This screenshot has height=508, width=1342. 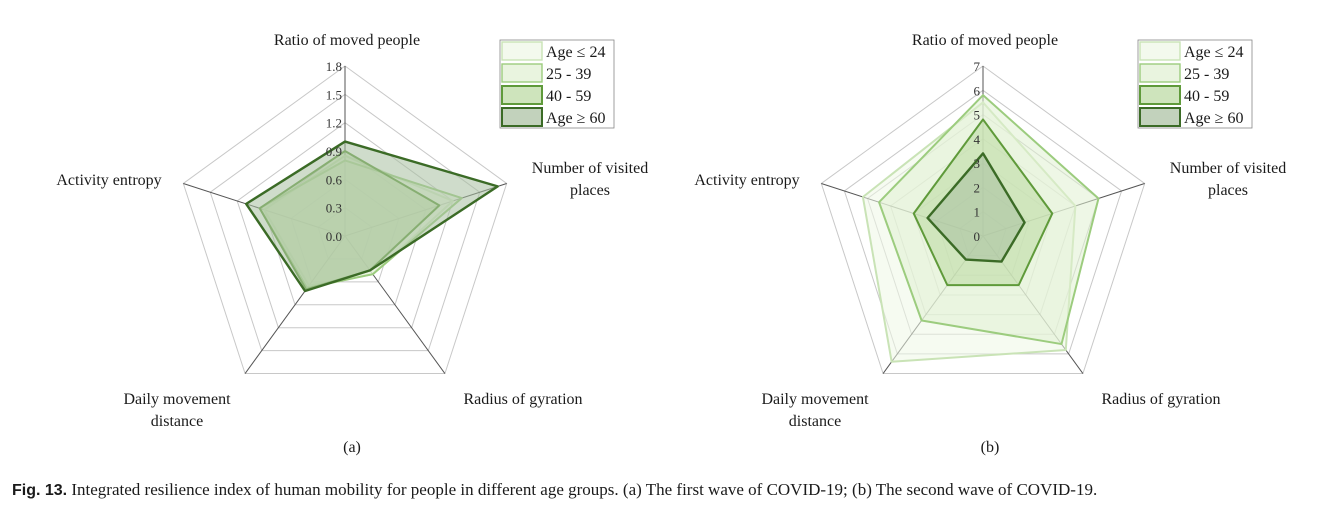 I want to click on tick-label: 3, so click(x=977, y=163).